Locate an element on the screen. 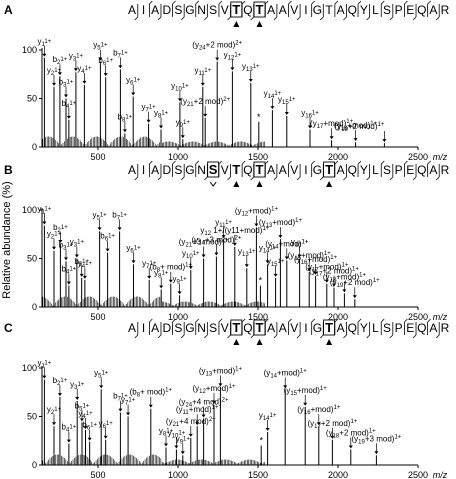  y-tick-label: 50 is located at coordinates (32, 259).